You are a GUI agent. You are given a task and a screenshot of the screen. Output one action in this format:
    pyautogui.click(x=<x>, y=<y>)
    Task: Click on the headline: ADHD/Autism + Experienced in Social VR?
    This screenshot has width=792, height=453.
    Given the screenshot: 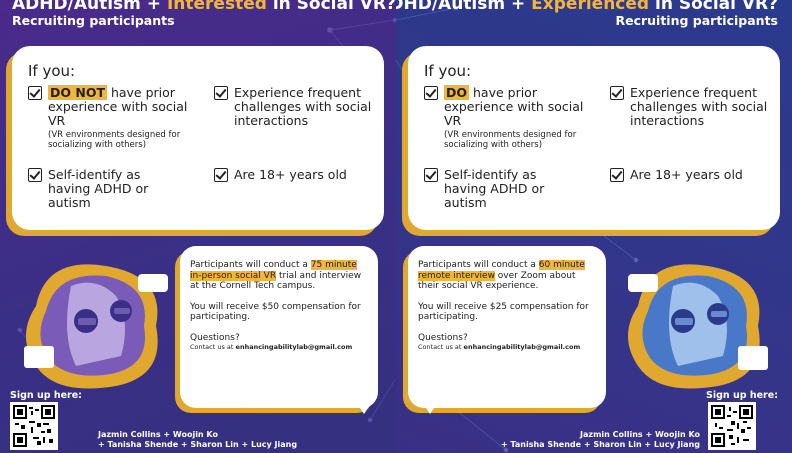 What is the action you would take?
    pyautogui.click(x=587, y=7)
    